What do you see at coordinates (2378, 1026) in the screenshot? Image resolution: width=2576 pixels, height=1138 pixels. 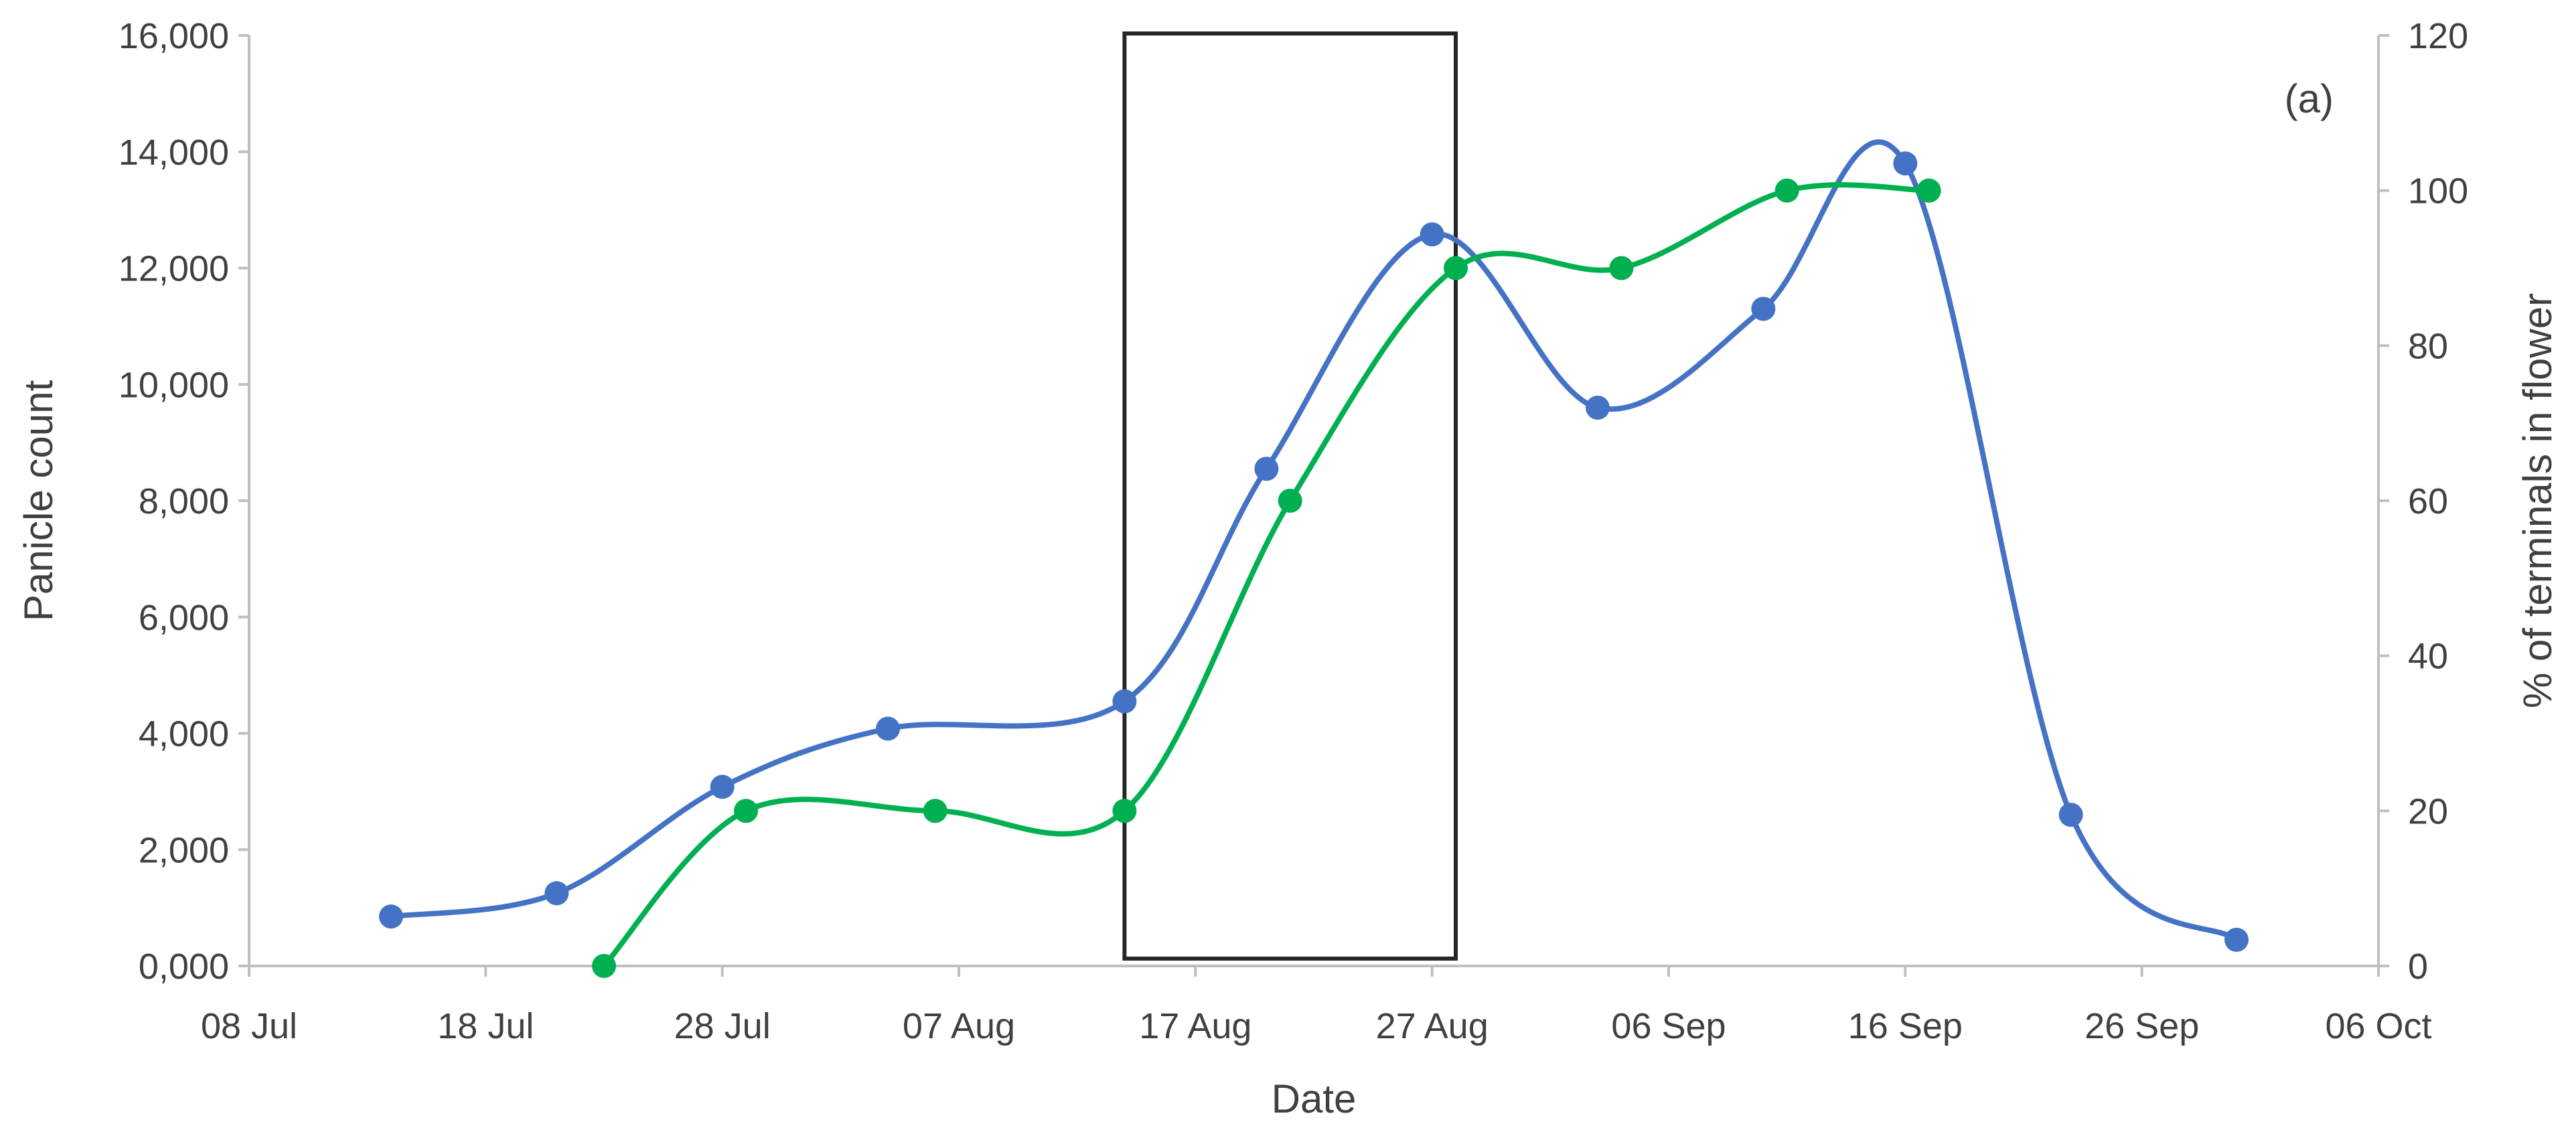 I see `x-tick-label: 06 Oct` at bounding box center [2378, 1026].